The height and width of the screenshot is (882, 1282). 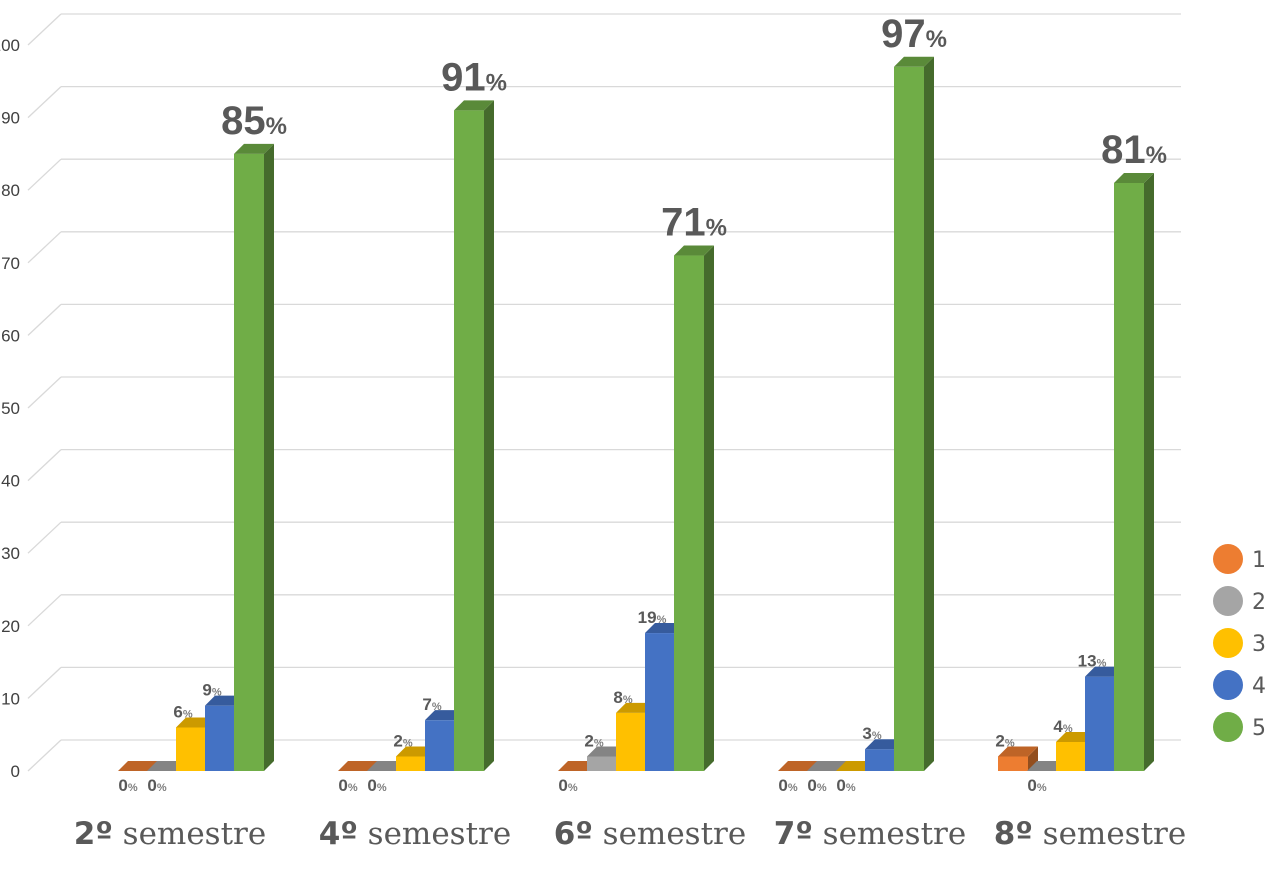 I want to click on y-tick-label: 20, so click(x=10, y=626).